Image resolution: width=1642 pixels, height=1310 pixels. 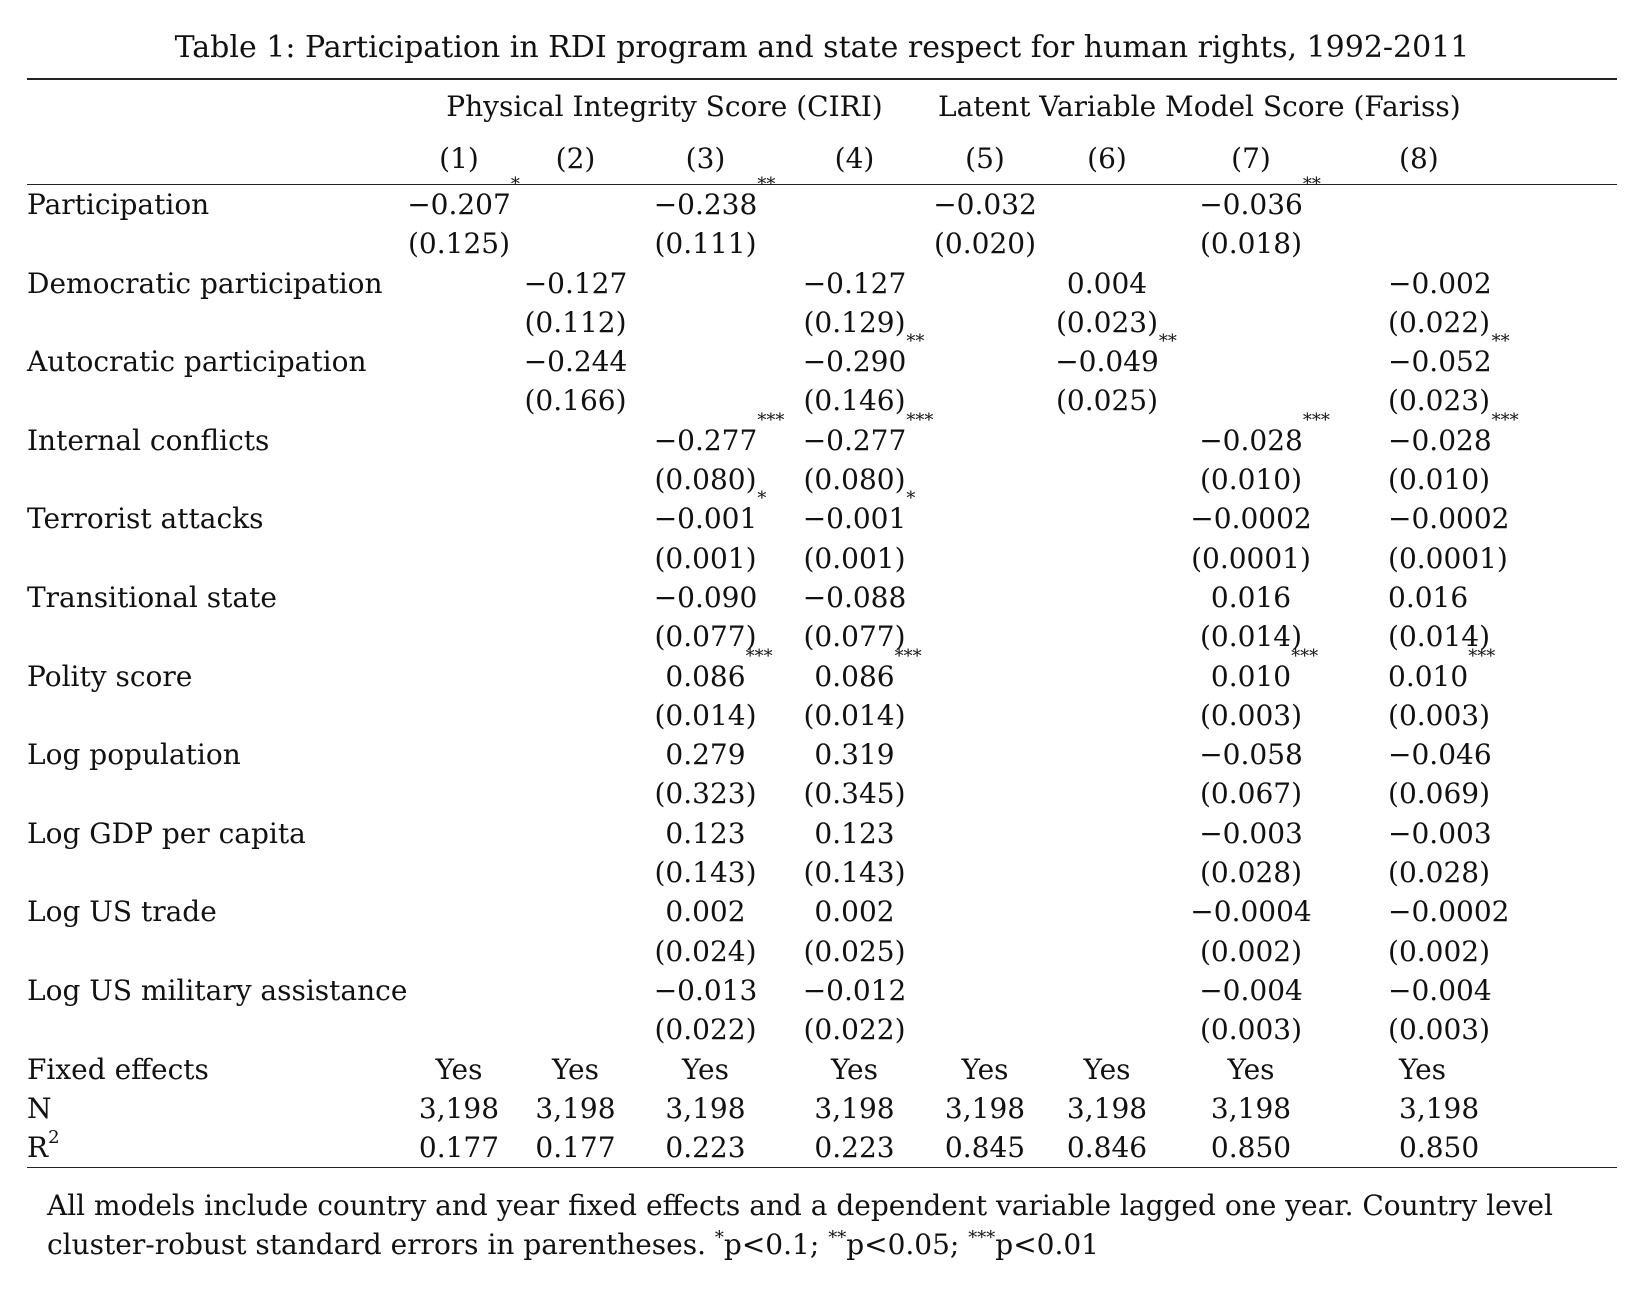 What do you see at coordinates (985, 204) in the screenshot?
I see `coefficient-cell: −0.032` at bounding box center [985, 204].